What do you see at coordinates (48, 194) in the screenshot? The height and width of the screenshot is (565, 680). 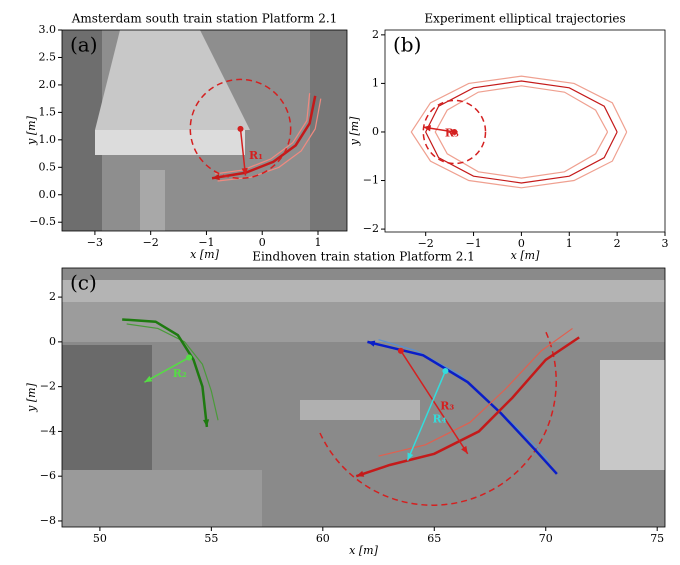 I see `y-tick-label: 0.0` at bounding box center [48, 194].